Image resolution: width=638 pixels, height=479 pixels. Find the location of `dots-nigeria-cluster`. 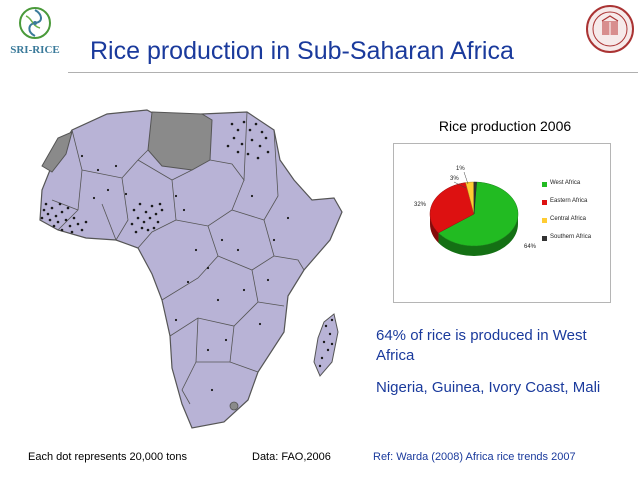

dots-nigeria-cluster is located at coordinates (147, 218).